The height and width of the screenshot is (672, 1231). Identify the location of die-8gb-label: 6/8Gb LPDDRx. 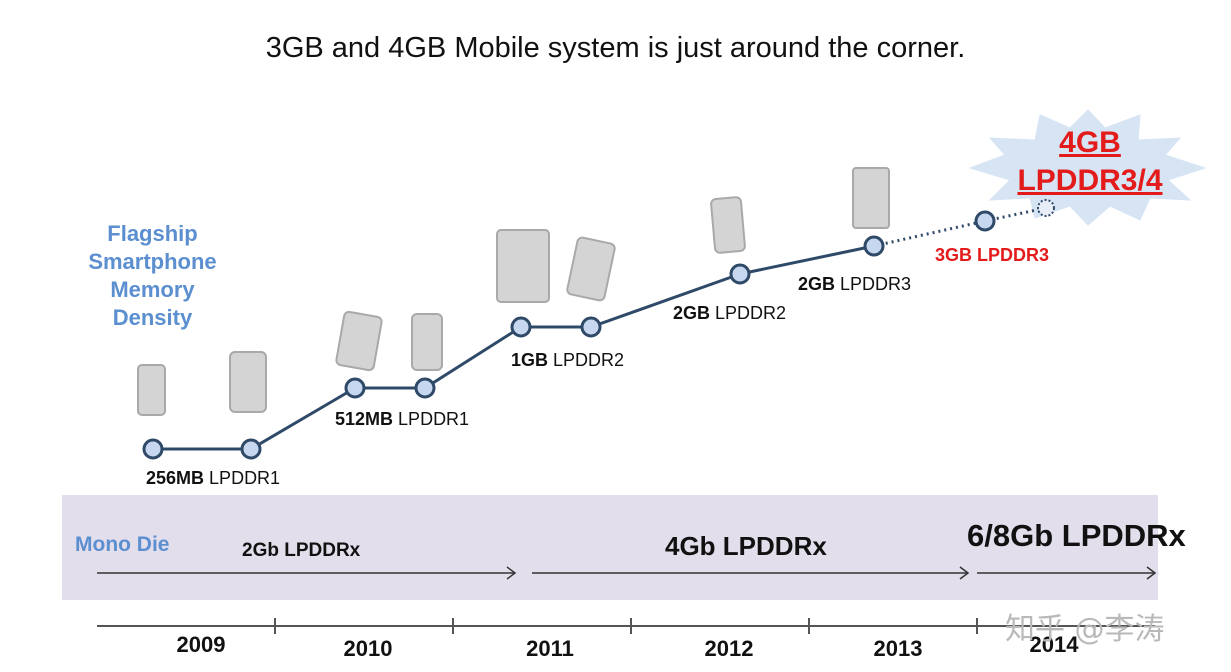
(1076, 535).